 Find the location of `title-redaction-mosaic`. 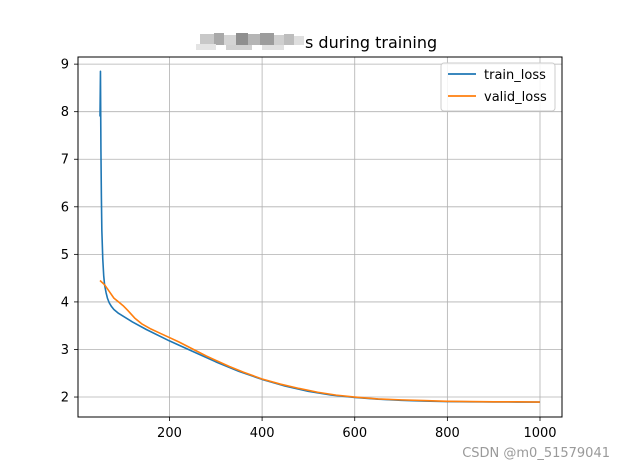

title-redaction-mosaic is located at coordinates (250, 41).